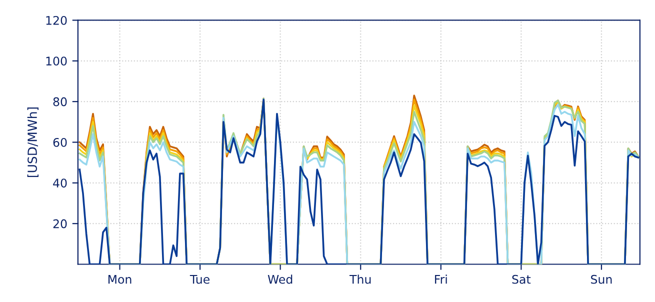 This screenshot has height=302, width=655. I want to click on y-tick-label: 80, so click(60, 101).